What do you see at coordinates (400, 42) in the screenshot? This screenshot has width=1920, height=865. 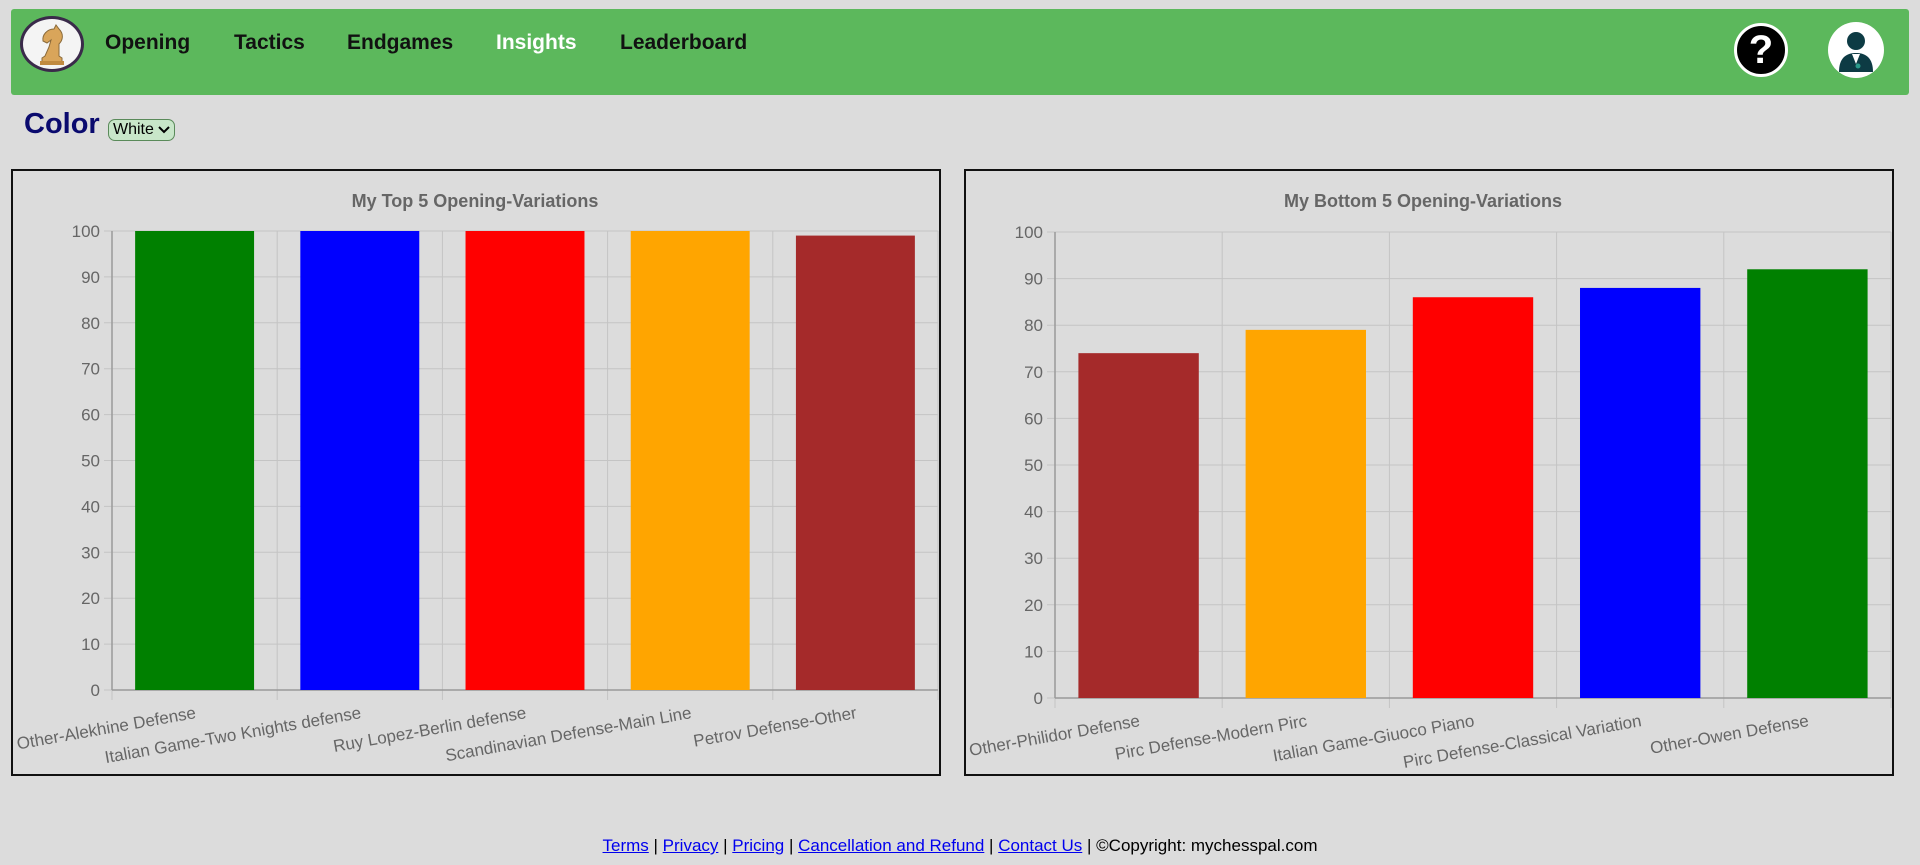 I see `nav-endgames: Endgames` at bounding box center [400, 42].